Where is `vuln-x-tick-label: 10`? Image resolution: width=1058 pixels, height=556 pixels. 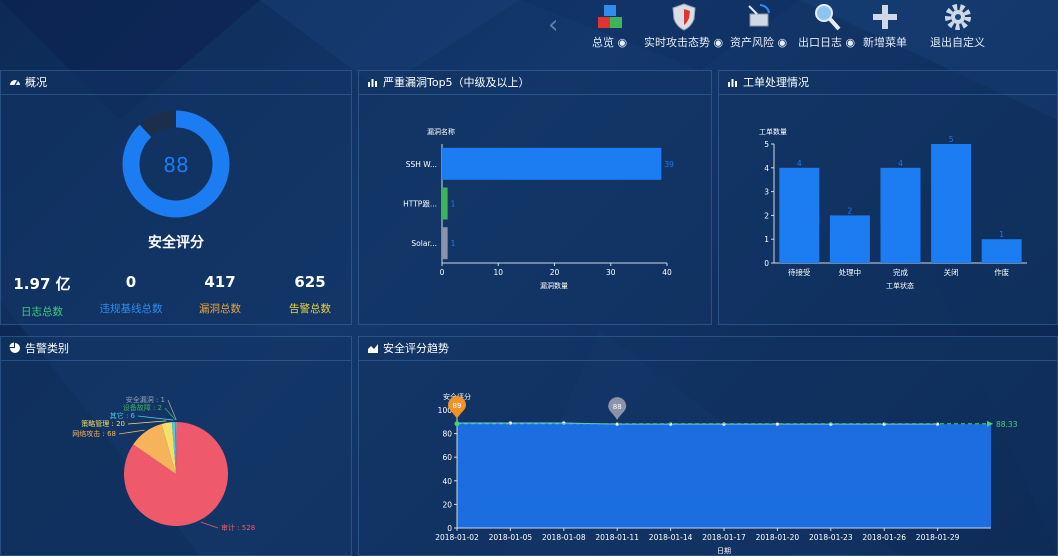
vuln-x-tick-label: 10 is located at coordinates (498, 272).